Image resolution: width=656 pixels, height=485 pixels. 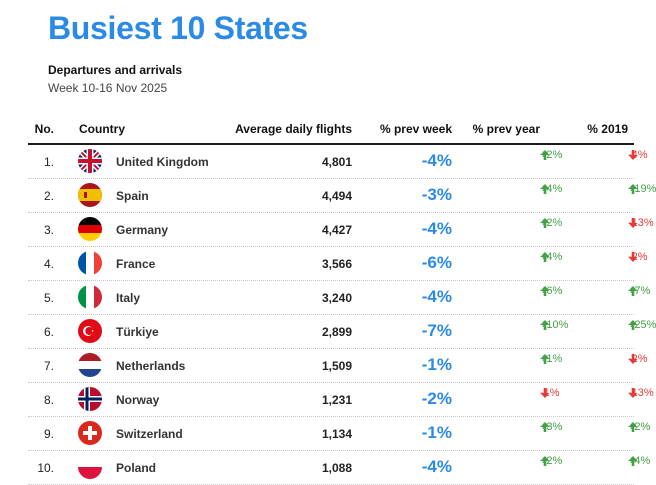 What do you see at coordinates (551, 359) in the screenshot?
I see `prev-year-value: +1%` at bounding box center [551, 359].